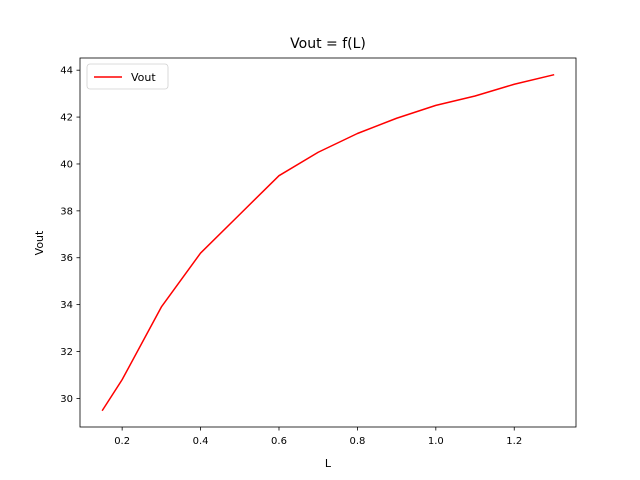 The width and height of the screenshot is (640, 480). Describe the element at coordinates (66, 71) in the screenshot. I see `y-tick-label: 44` at that location.